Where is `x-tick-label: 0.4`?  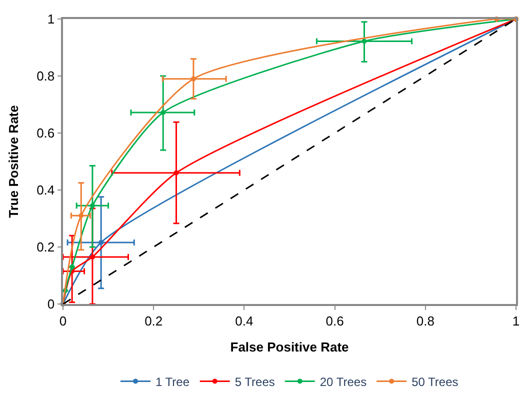 x-tick-label: 0.4 is located at coordinates (244, 320).